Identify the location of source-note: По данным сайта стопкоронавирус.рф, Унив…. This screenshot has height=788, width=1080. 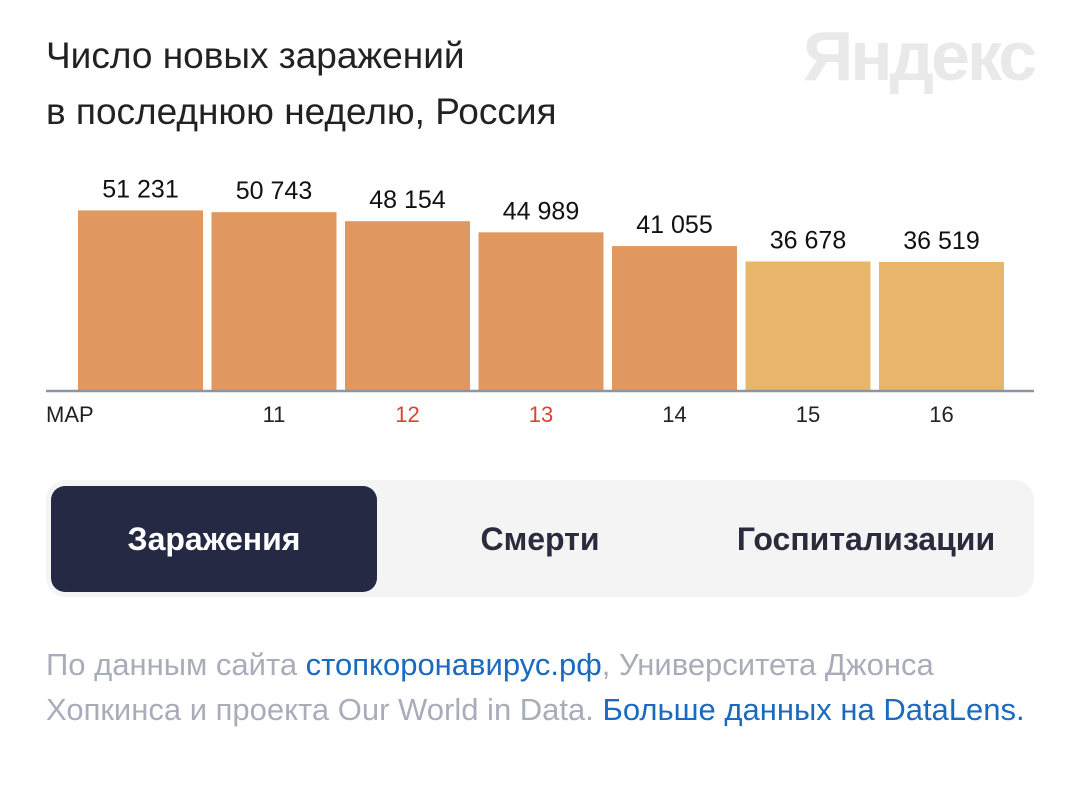
(541, 687).